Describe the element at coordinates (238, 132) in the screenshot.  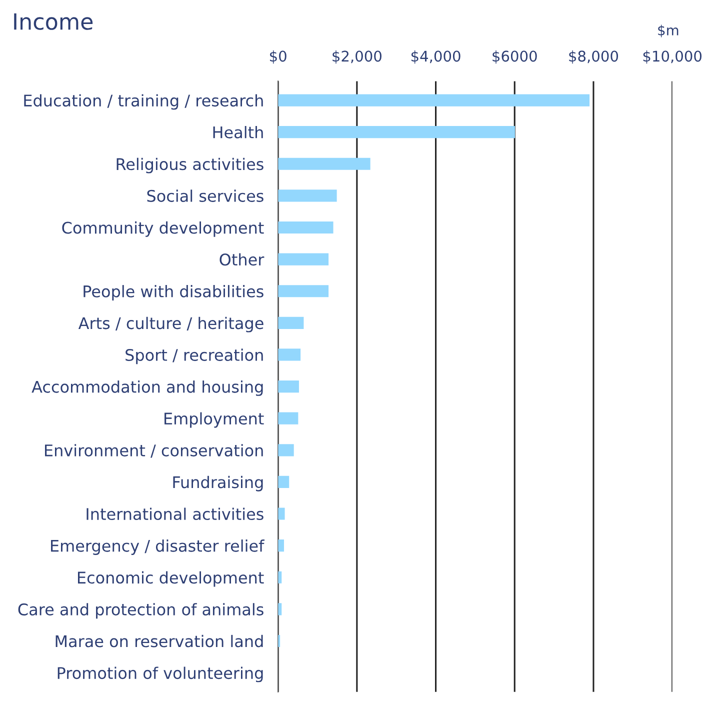
I see `y-tick-label: Health` at that location.